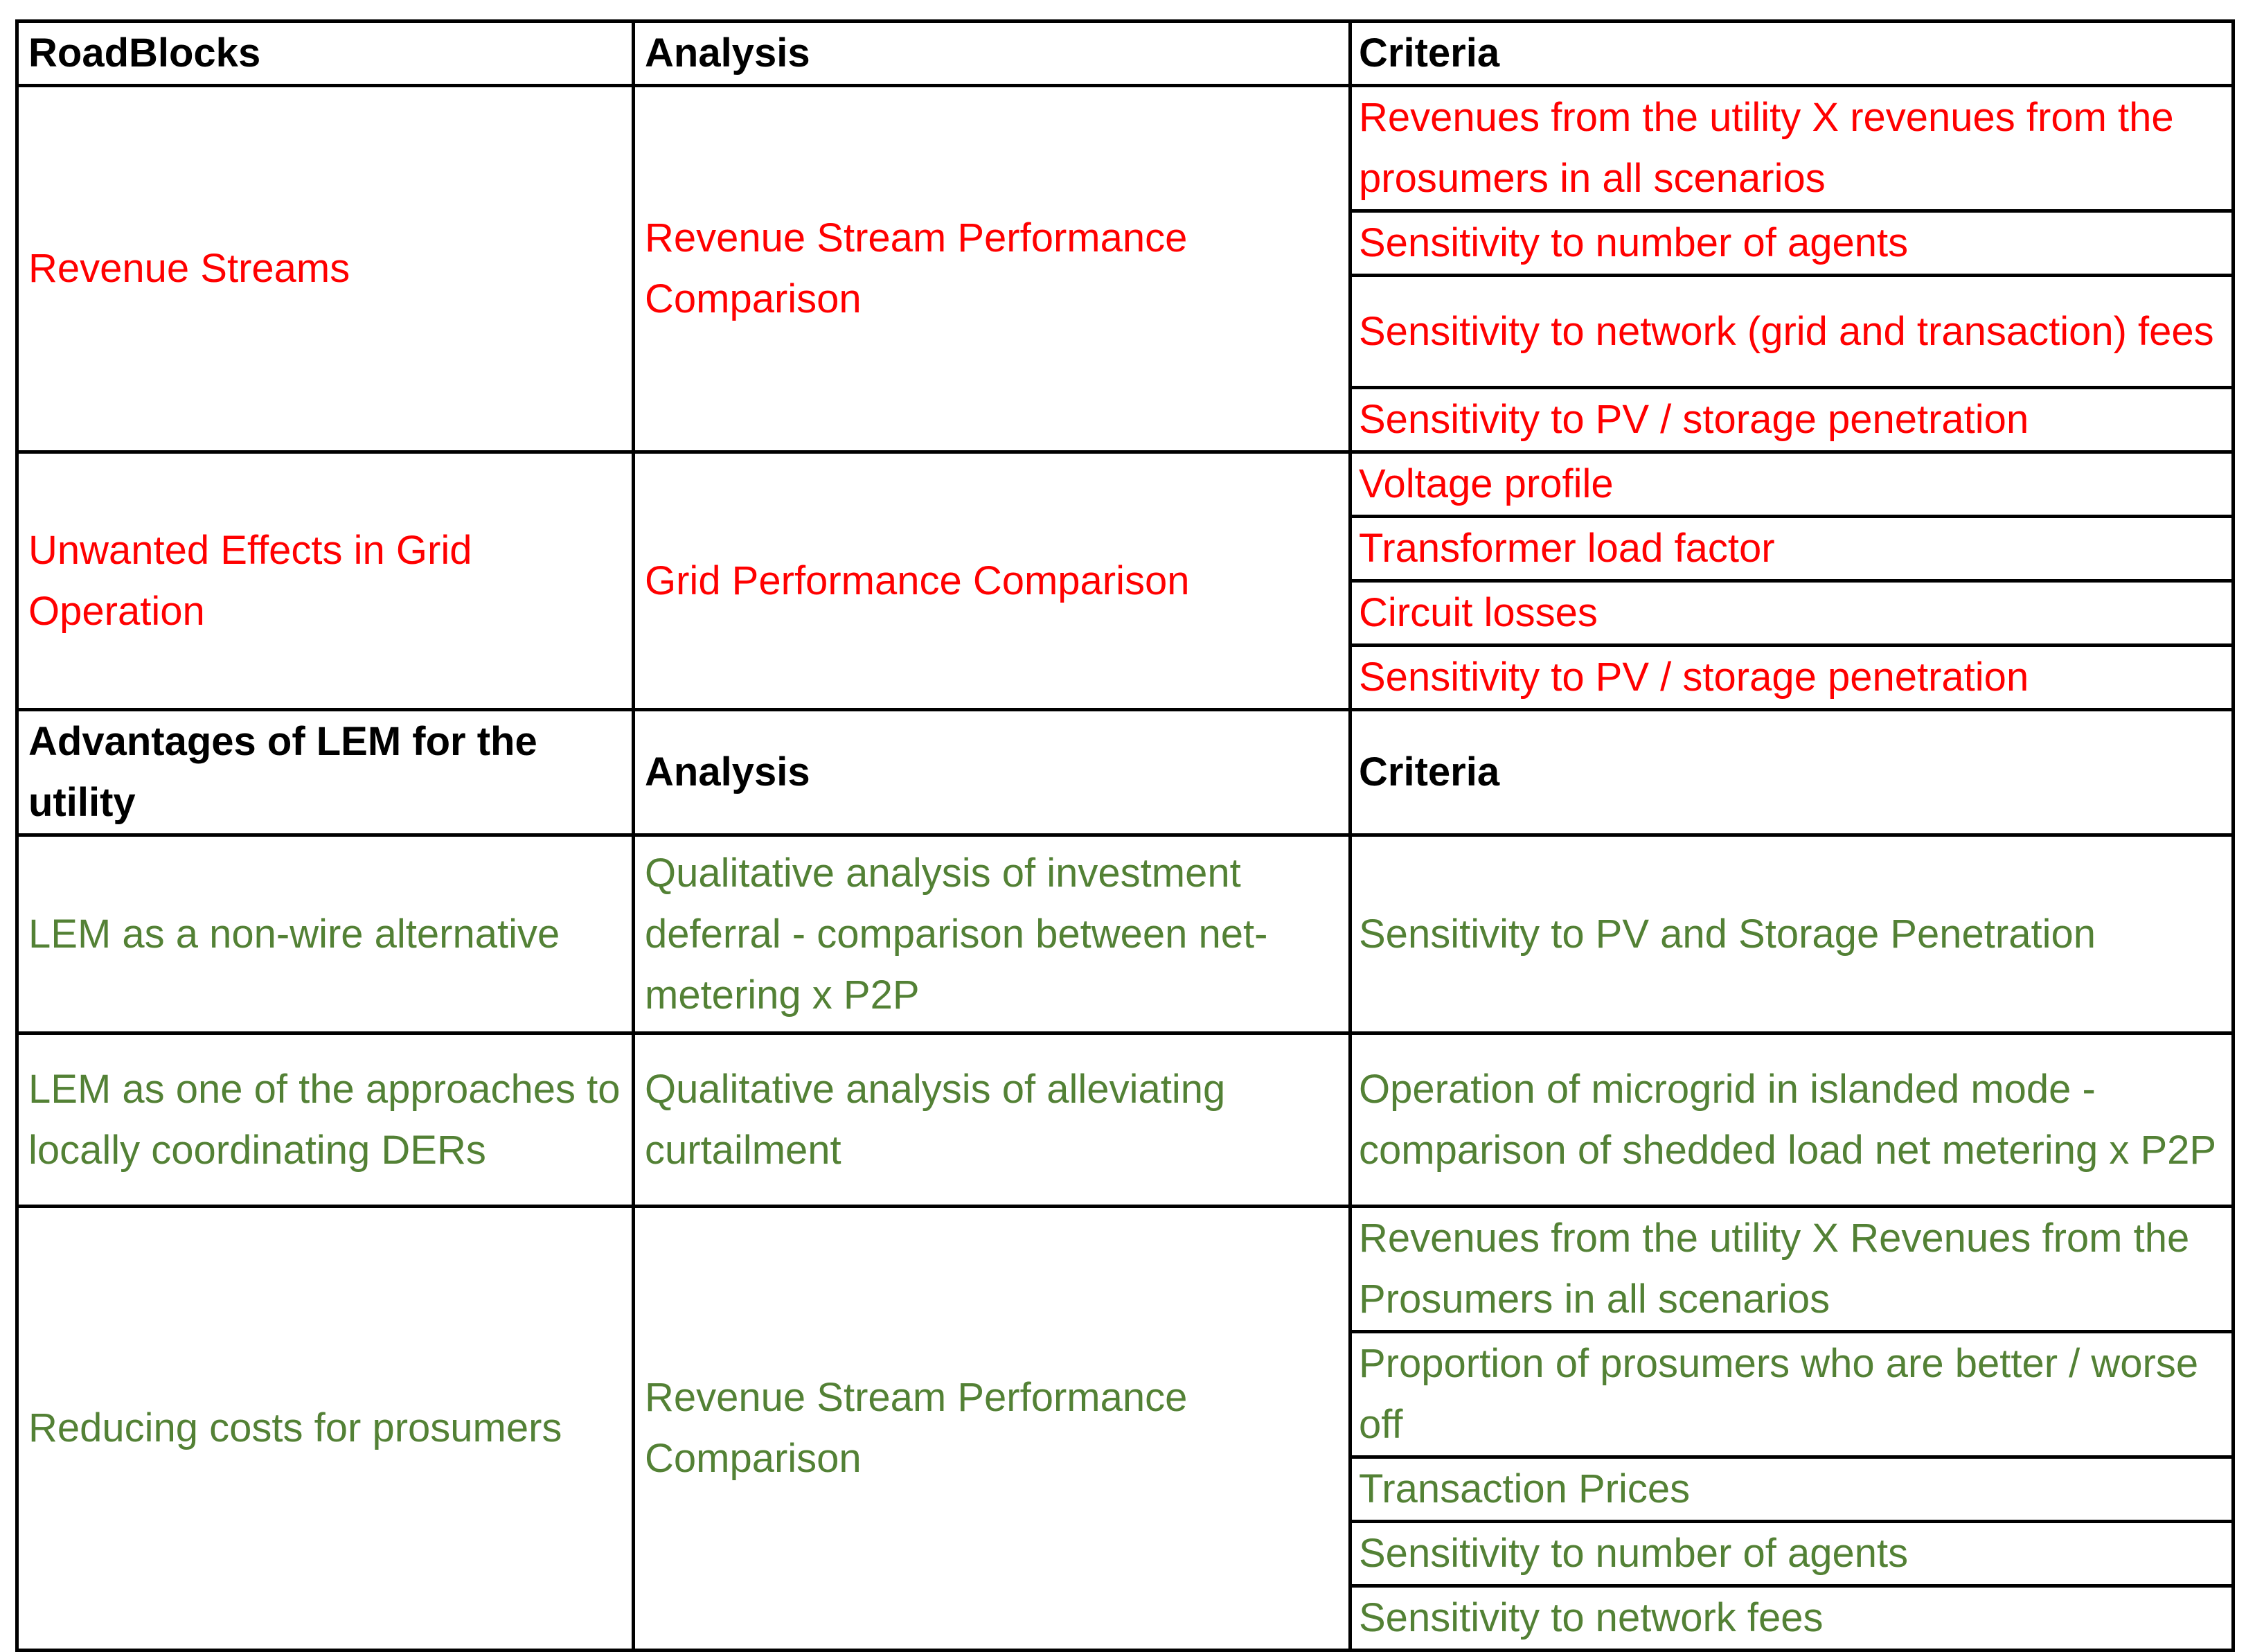 The image size is (2246, 1652). I want to click on criteria-cell: Voltage profile, so click(1791, 484).